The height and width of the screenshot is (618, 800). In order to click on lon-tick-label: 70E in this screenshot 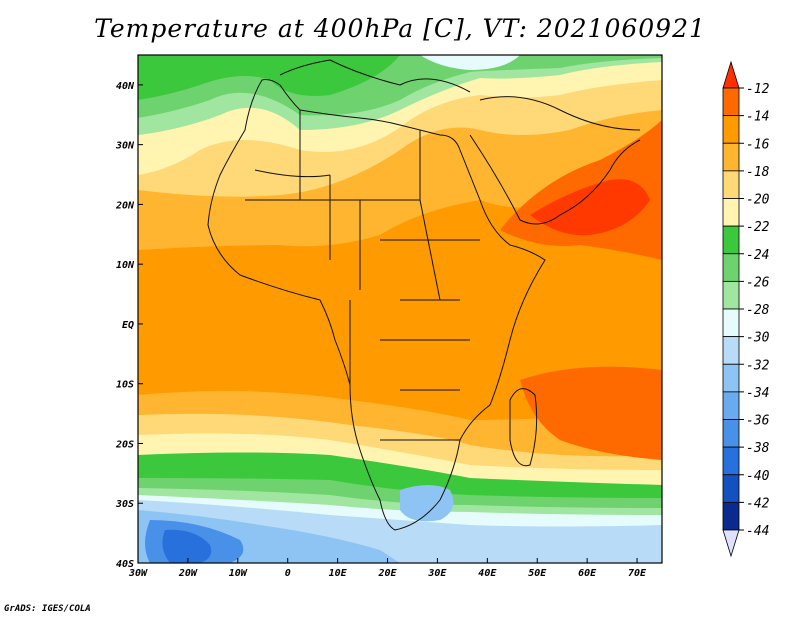, I will do `click(637, 573)`.